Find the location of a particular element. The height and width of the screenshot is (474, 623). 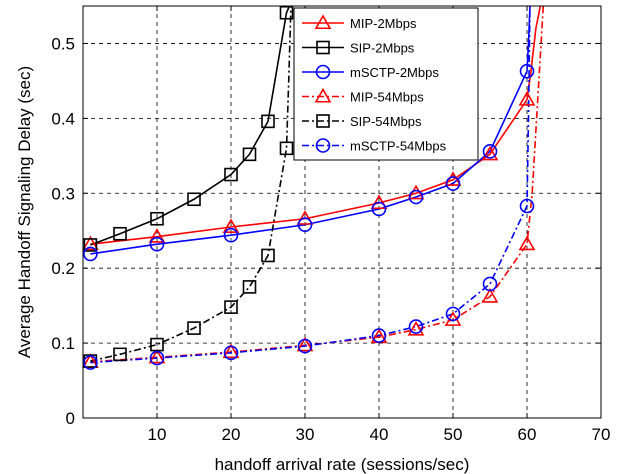

legend-label-sip-54mbps: SIP-54Mbps is located at coordinates (386, 121).